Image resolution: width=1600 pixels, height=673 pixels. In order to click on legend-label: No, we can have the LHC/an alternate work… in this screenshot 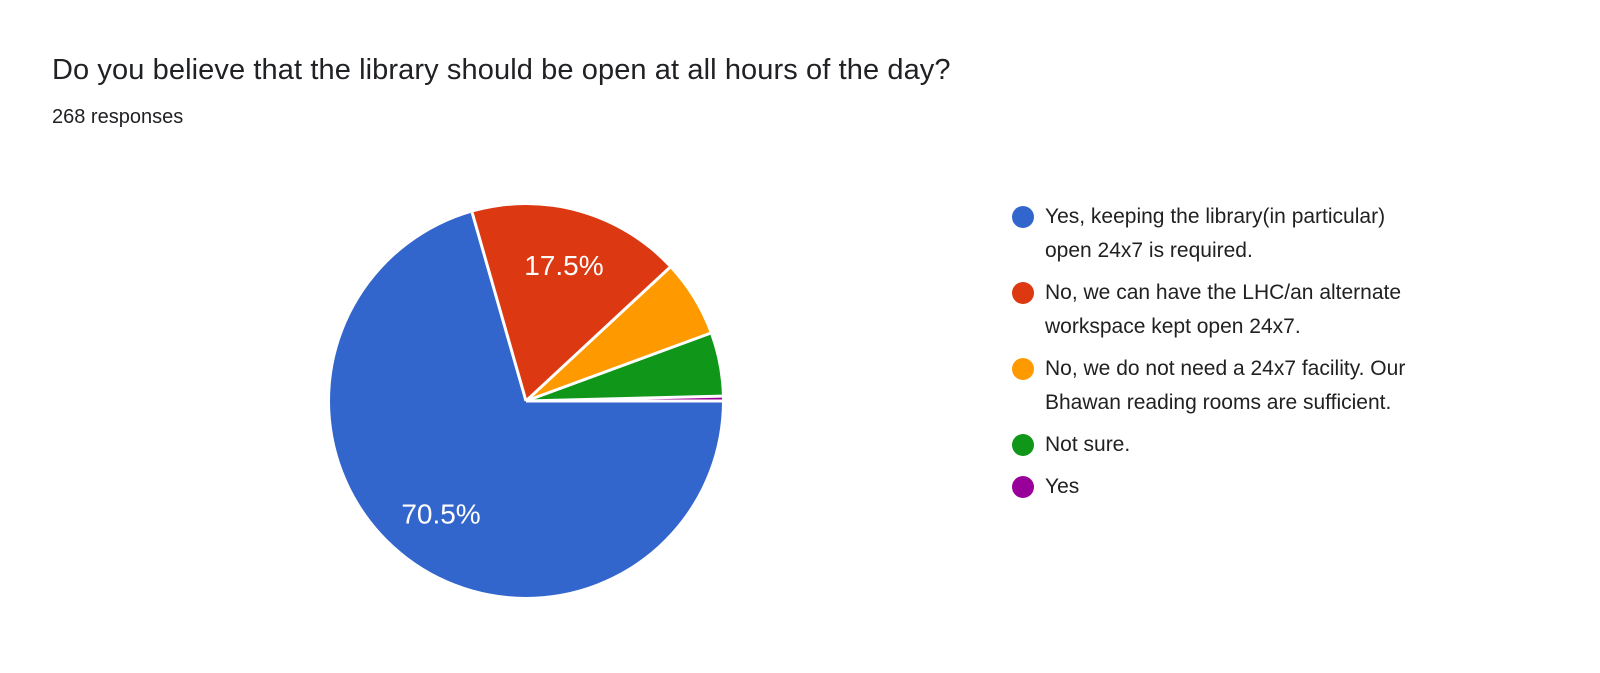, I will do `click(1223, 310)`.